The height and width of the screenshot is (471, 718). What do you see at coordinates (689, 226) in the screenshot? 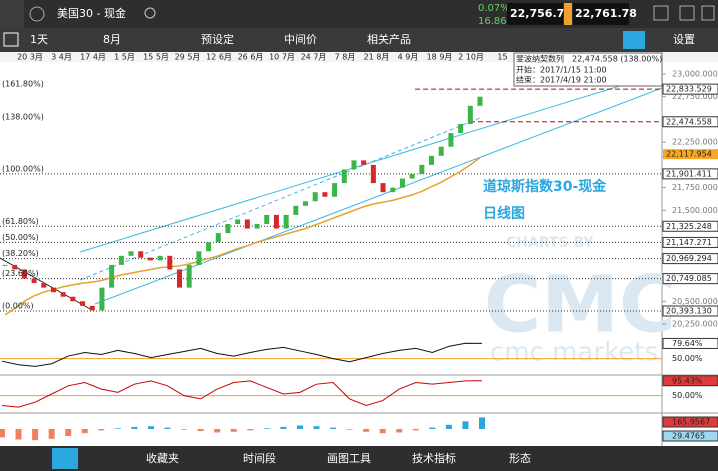
I see `price-label: 21,325.248` at bounding box center [689, 226].